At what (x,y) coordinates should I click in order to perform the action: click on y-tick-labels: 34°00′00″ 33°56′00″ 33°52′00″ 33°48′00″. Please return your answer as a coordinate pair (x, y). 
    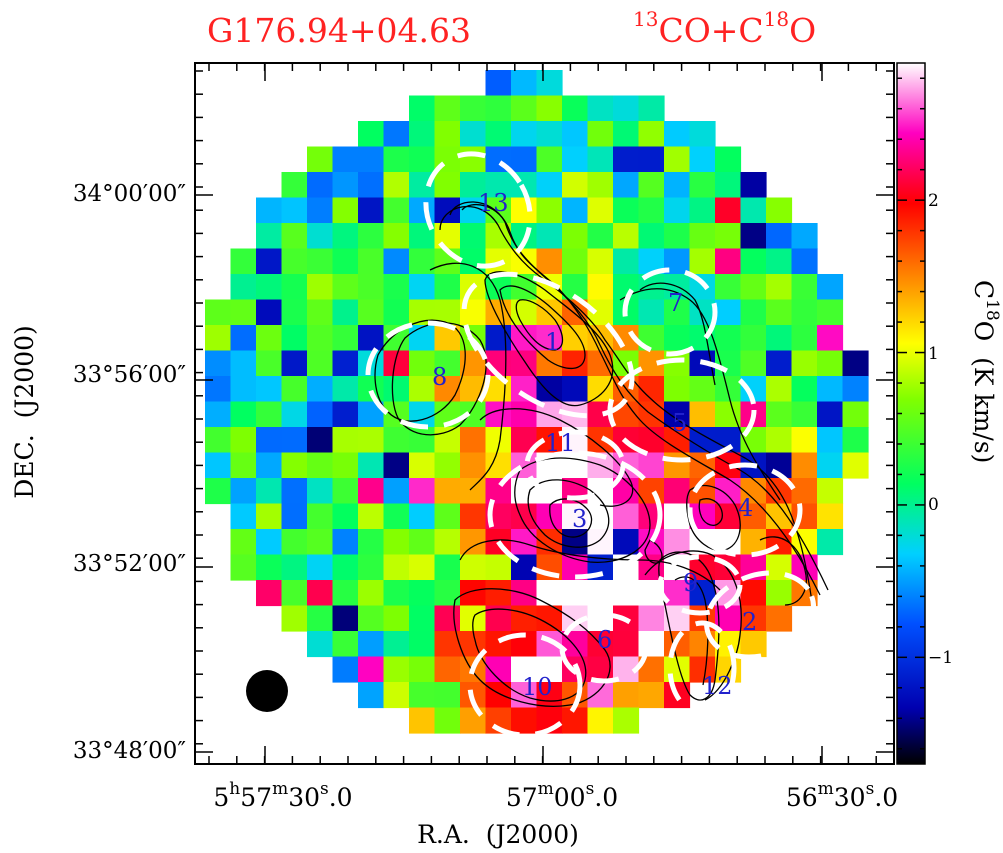
    Looking at the image, I should click on (130, 472).